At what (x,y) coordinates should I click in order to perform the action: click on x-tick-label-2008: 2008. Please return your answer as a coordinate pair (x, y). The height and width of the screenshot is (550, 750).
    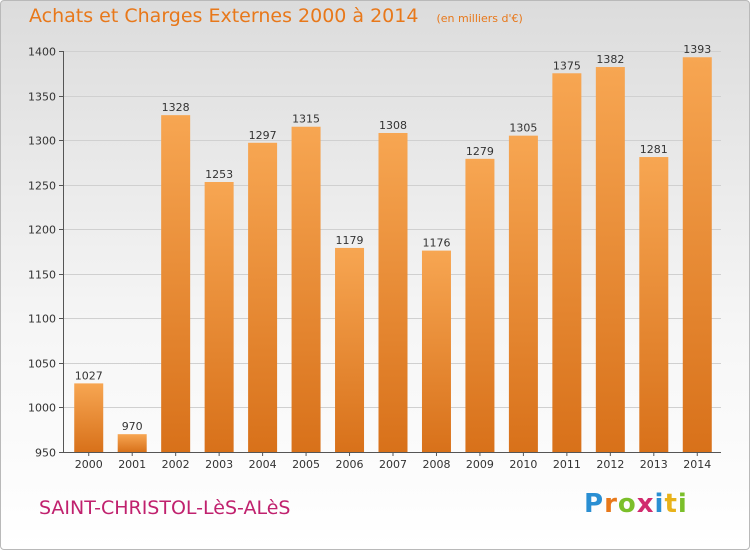
    Looking at the image, I should click on (436, 464).